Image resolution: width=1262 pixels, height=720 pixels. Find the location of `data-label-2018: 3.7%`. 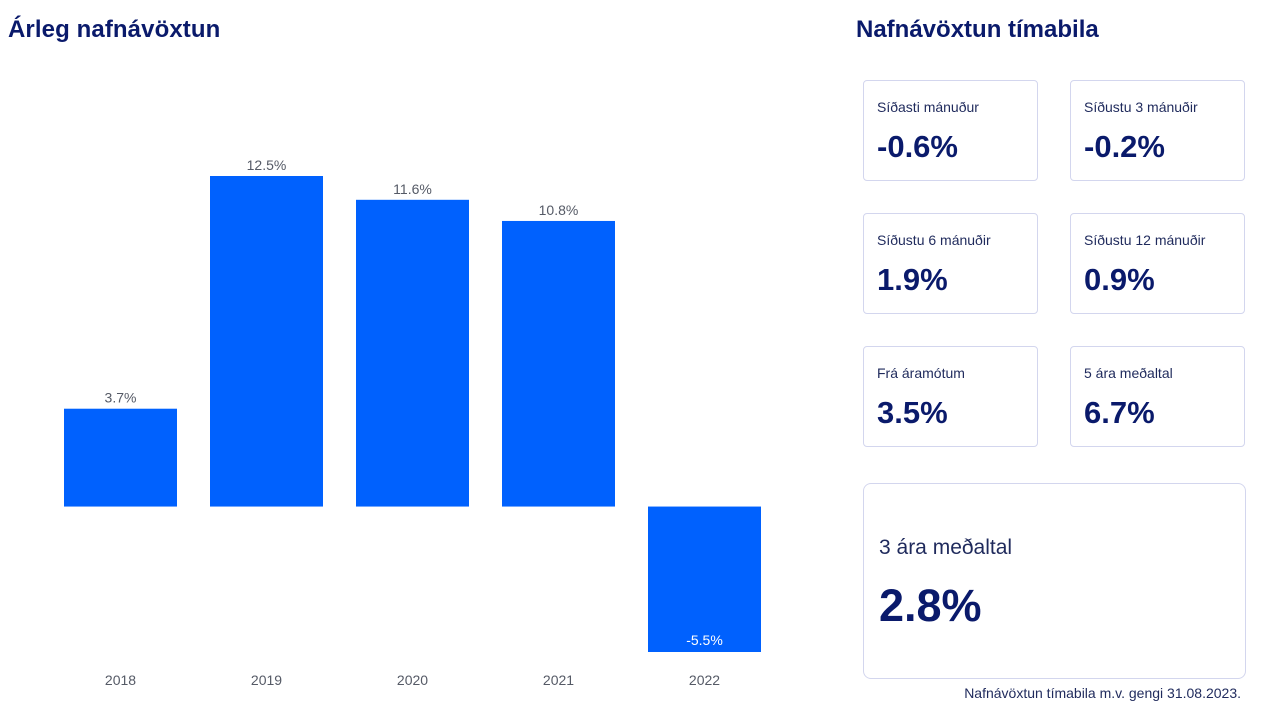

data-label-2018: 3.7% is located at coordinates (121, 398).